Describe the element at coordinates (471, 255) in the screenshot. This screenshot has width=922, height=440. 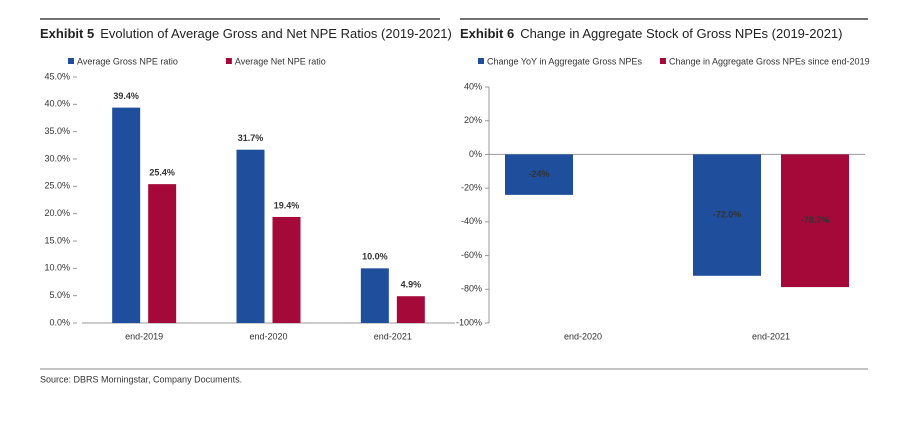
I see `y-tick-label: -60%` at that location.